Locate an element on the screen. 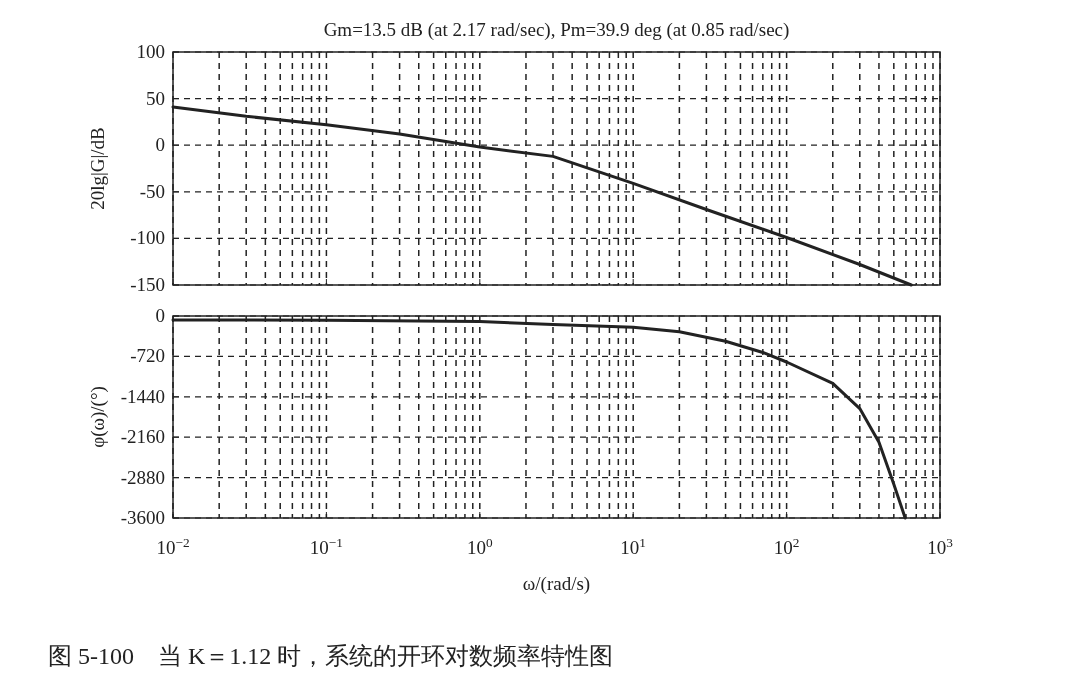  y-tick-label: 100 is located at coordinates (150, 51).